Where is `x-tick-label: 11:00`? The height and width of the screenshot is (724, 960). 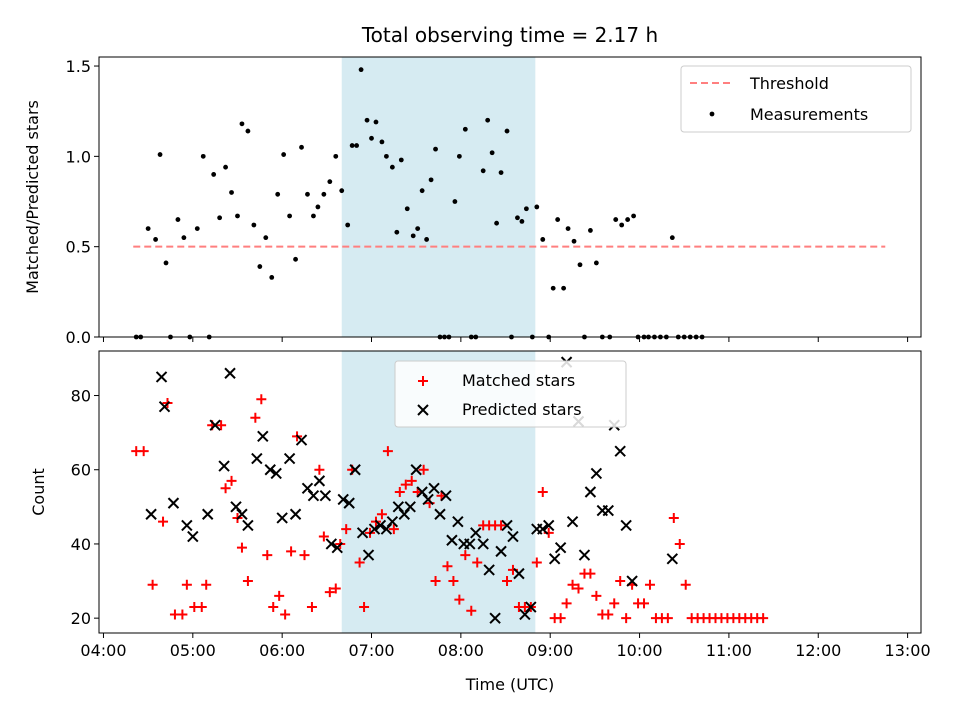 x-tick-label: 11:00 is located at coordinates (729, 650).